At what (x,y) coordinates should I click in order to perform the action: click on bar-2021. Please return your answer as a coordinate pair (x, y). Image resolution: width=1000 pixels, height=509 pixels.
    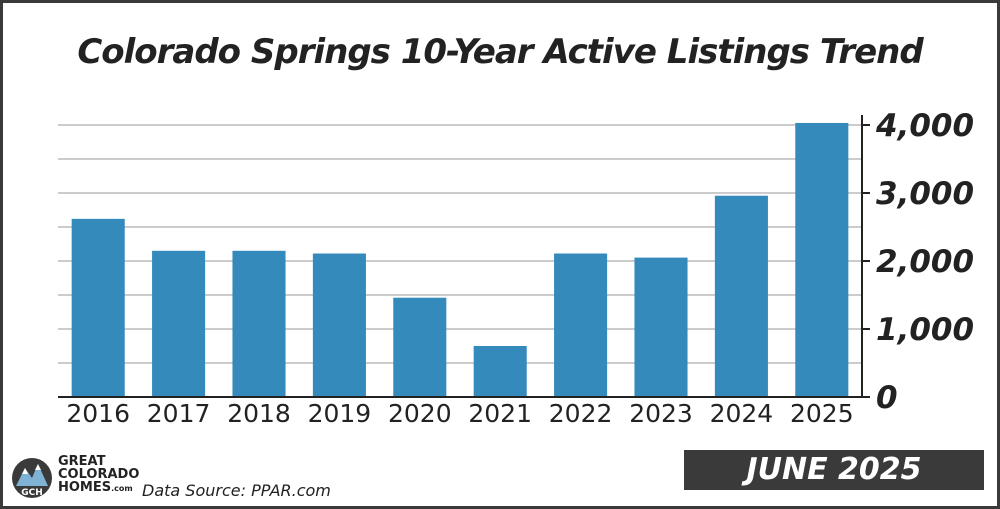
    Looking at the image, I should click on (500, 371).